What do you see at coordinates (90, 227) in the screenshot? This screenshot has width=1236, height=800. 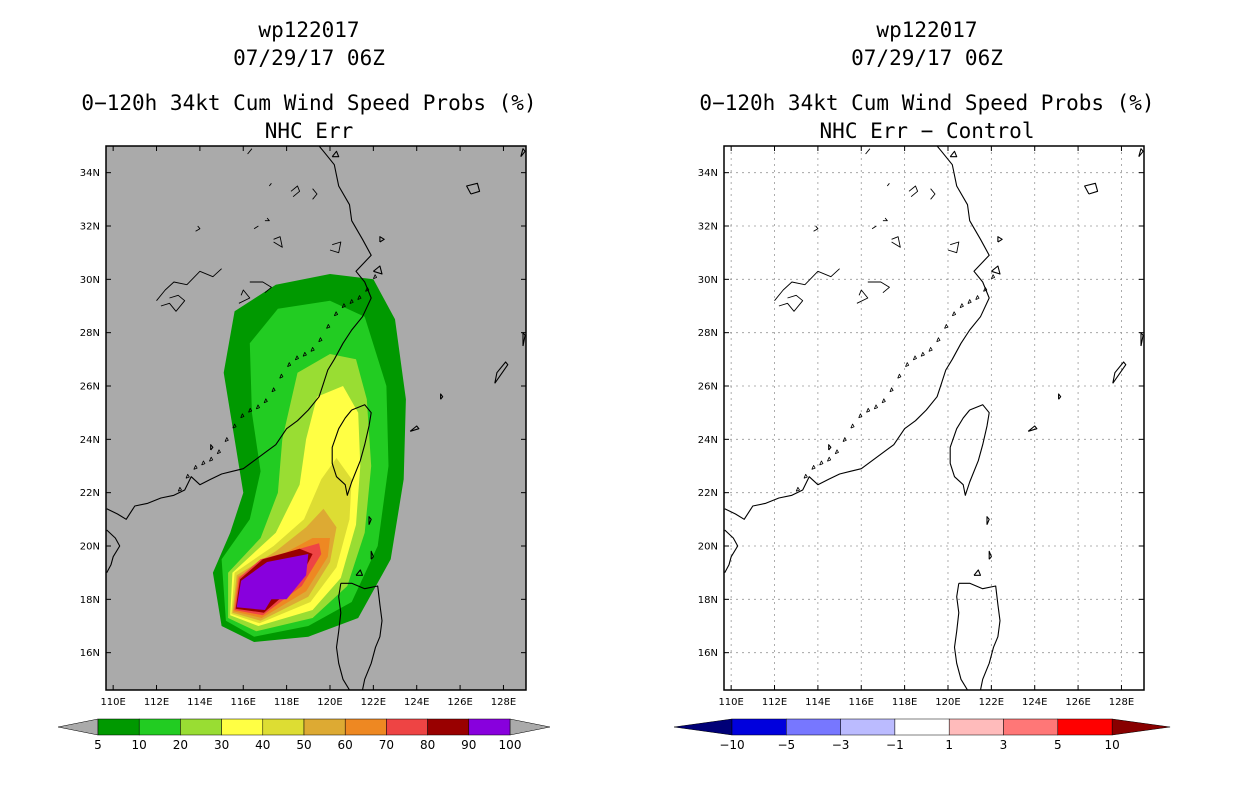 I see `lat-label: 32N` at bounding box center [90, 227].